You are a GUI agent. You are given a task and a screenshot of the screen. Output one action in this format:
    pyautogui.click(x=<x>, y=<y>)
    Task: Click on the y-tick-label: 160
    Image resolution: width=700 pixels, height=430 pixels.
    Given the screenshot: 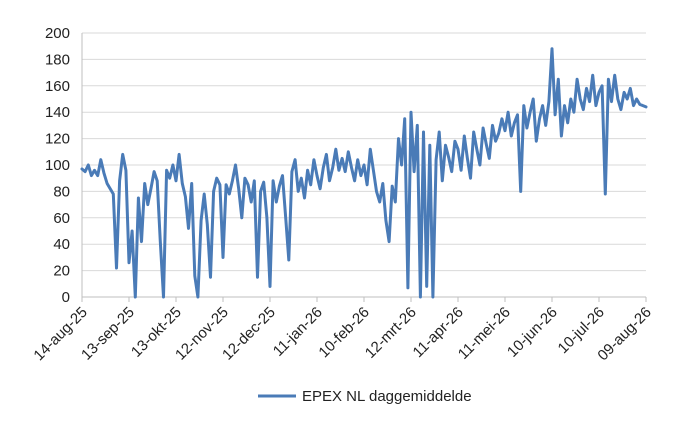 What is the action you would take?
    pyautogui.click(x=57, y=86)
    